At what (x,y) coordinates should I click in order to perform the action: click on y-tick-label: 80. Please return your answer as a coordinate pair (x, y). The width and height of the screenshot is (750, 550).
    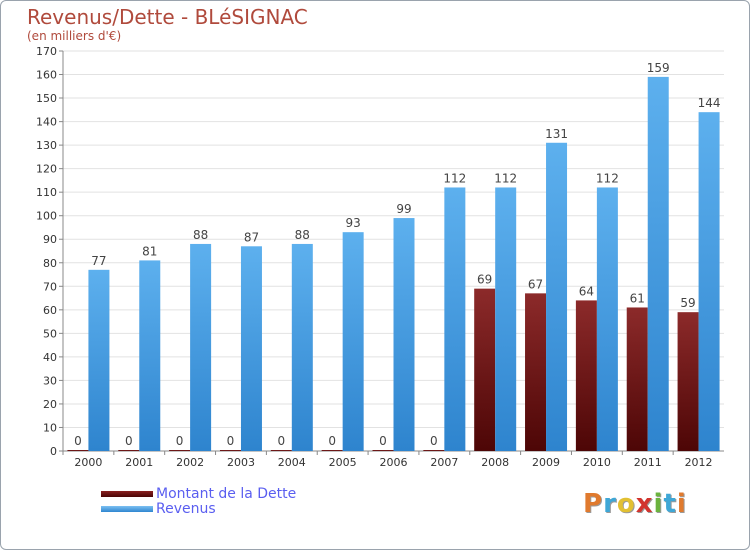
    Looking at the image, I should click on (50, 263).